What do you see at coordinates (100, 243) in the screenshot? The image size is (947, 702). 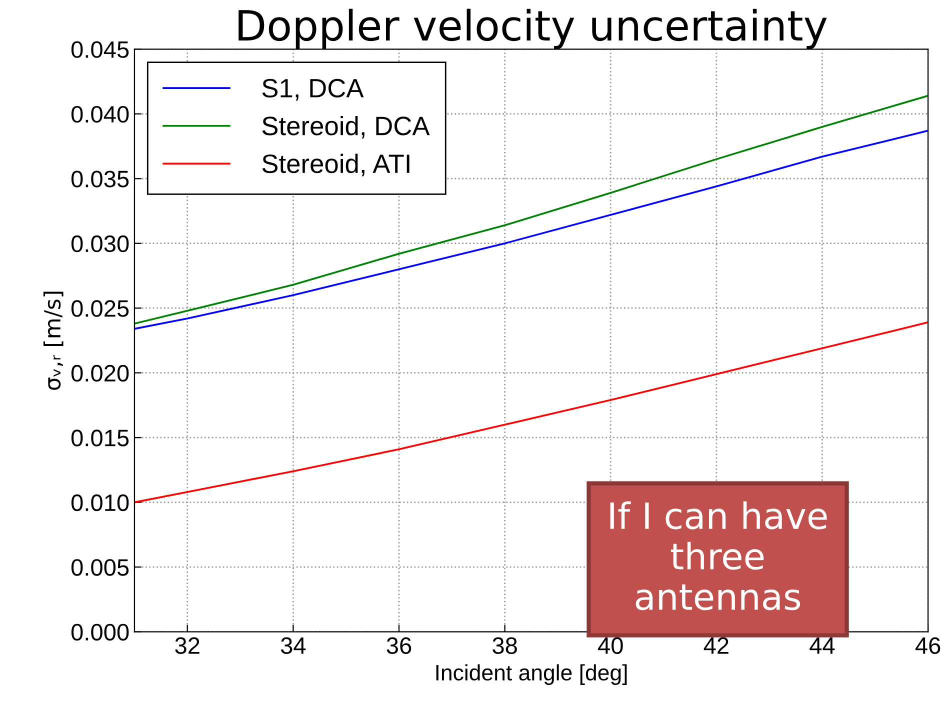 I see `y-tick-label: 0.030` at bounding box center [100, 243].